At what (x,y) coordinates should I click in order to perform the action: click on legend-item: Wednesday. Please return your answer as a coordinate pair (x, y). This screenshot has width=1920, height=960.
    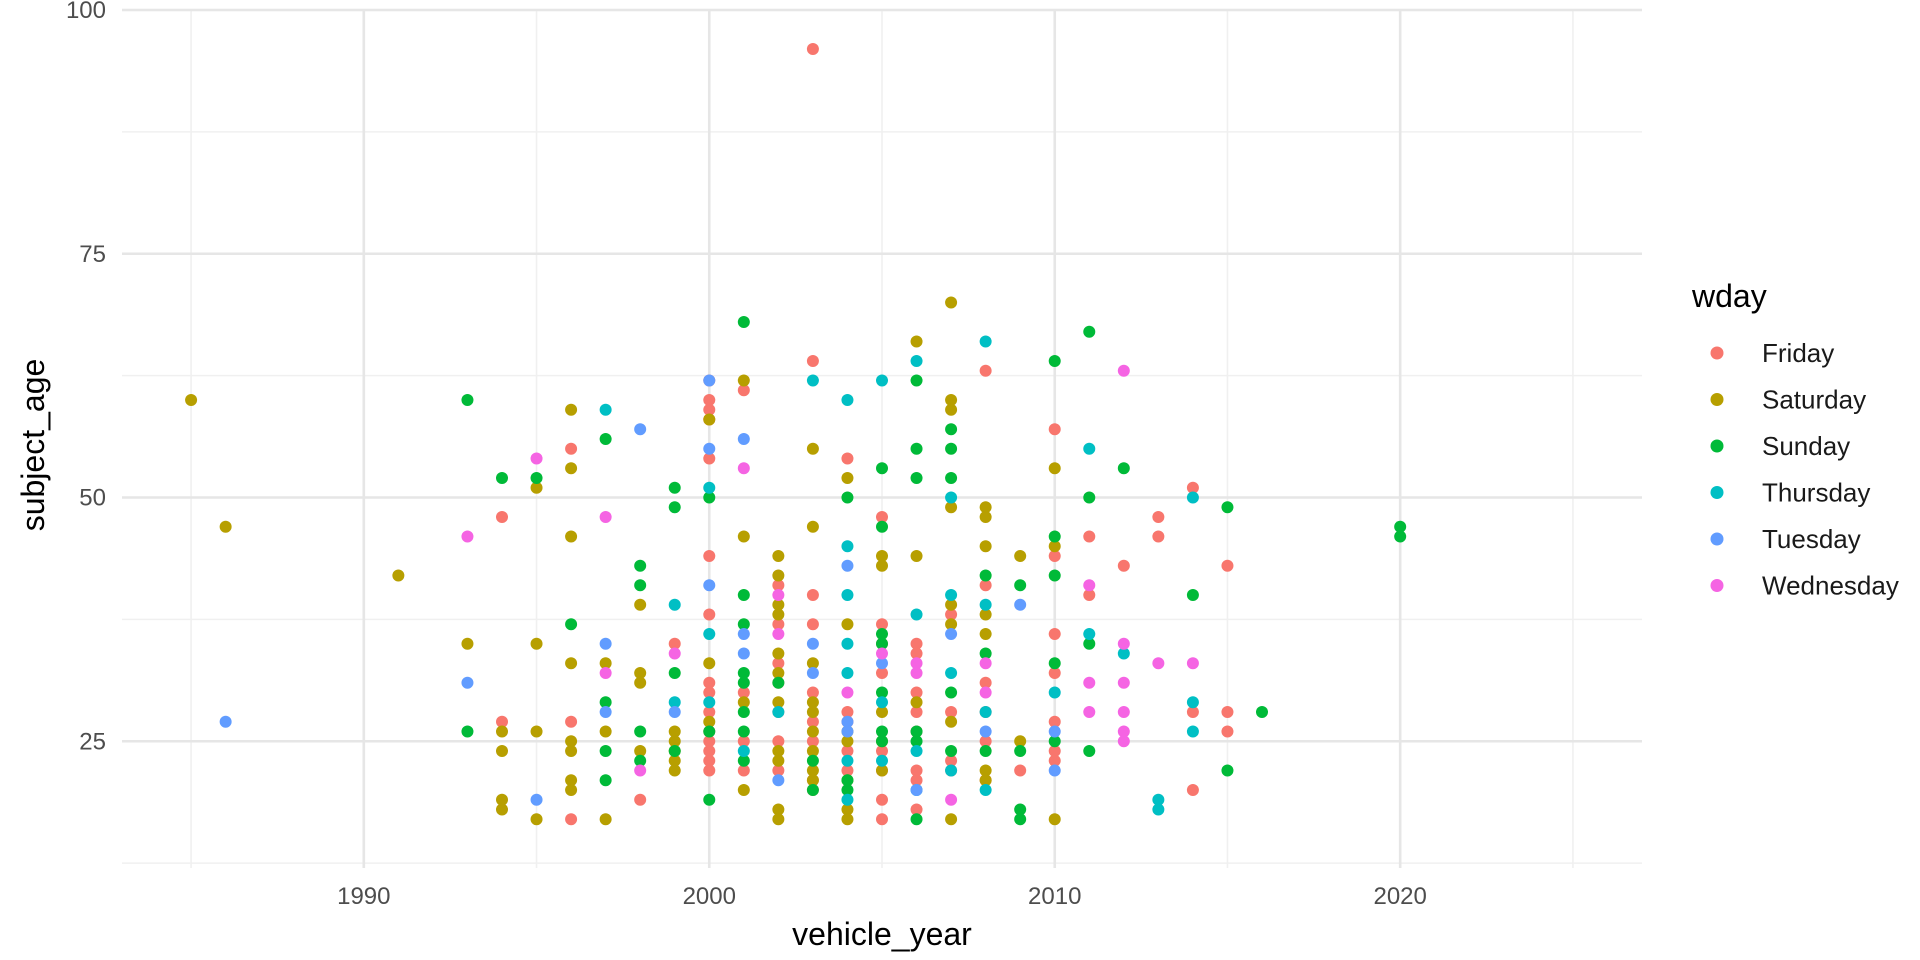
    Looking at the image, I should click on (1804, 586).